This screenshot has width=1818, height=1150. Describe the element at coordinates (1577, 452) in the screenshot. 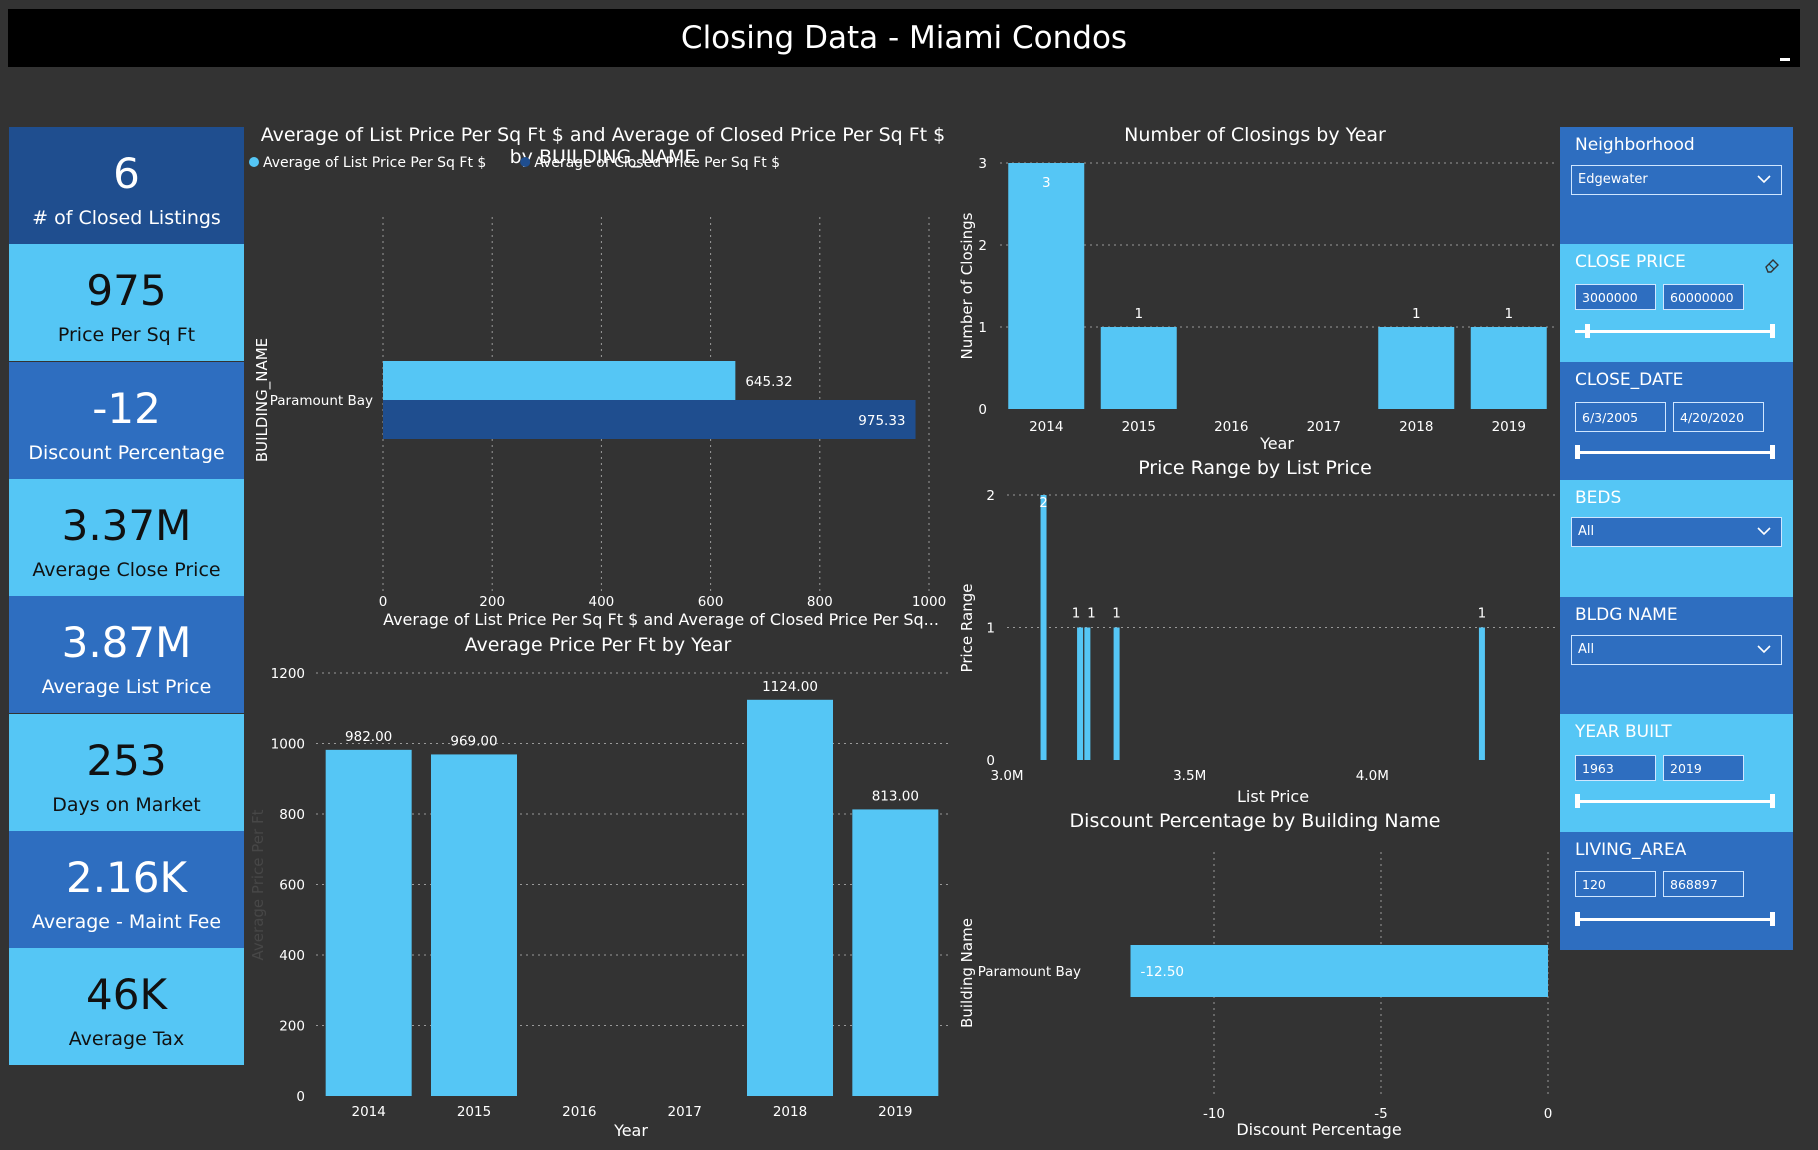

I see `close-date-slider-start-handle` at that location.